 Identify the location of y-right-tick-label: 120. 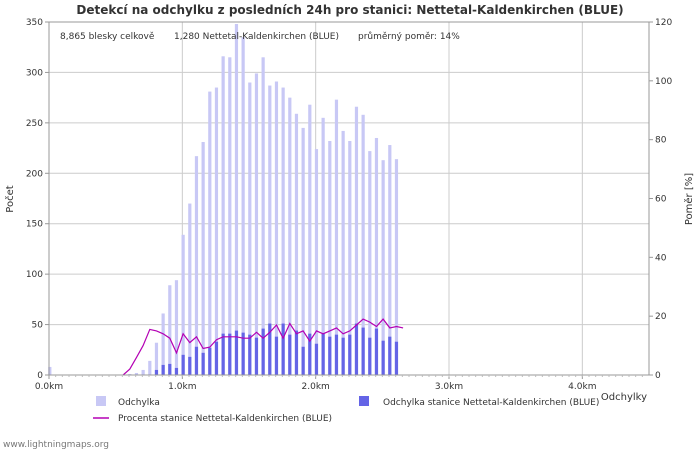
(663, 23).